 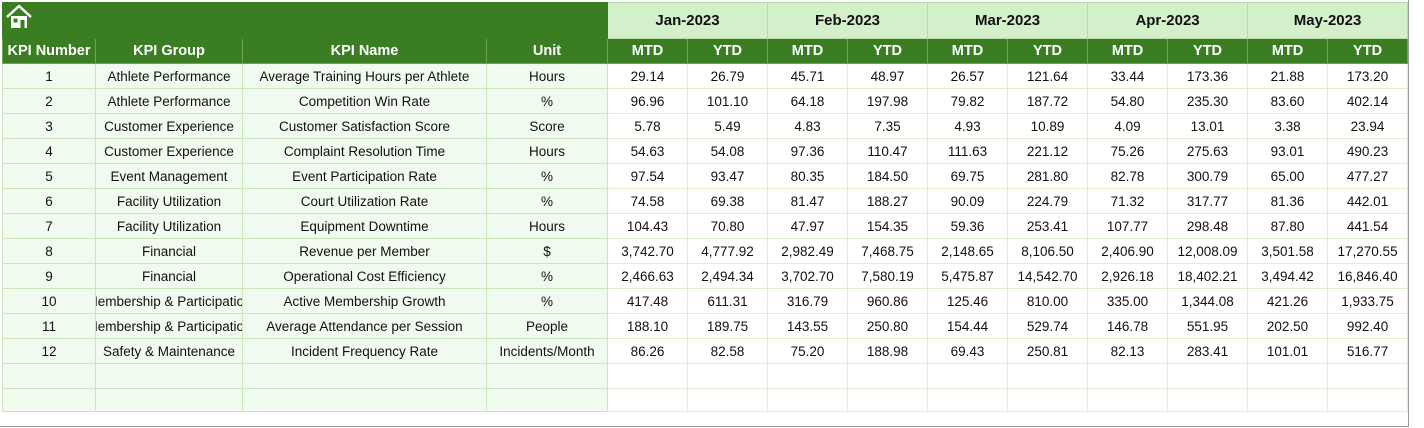 I want to click on cell-text: 18,402.21, so click(x=1207, y=276).